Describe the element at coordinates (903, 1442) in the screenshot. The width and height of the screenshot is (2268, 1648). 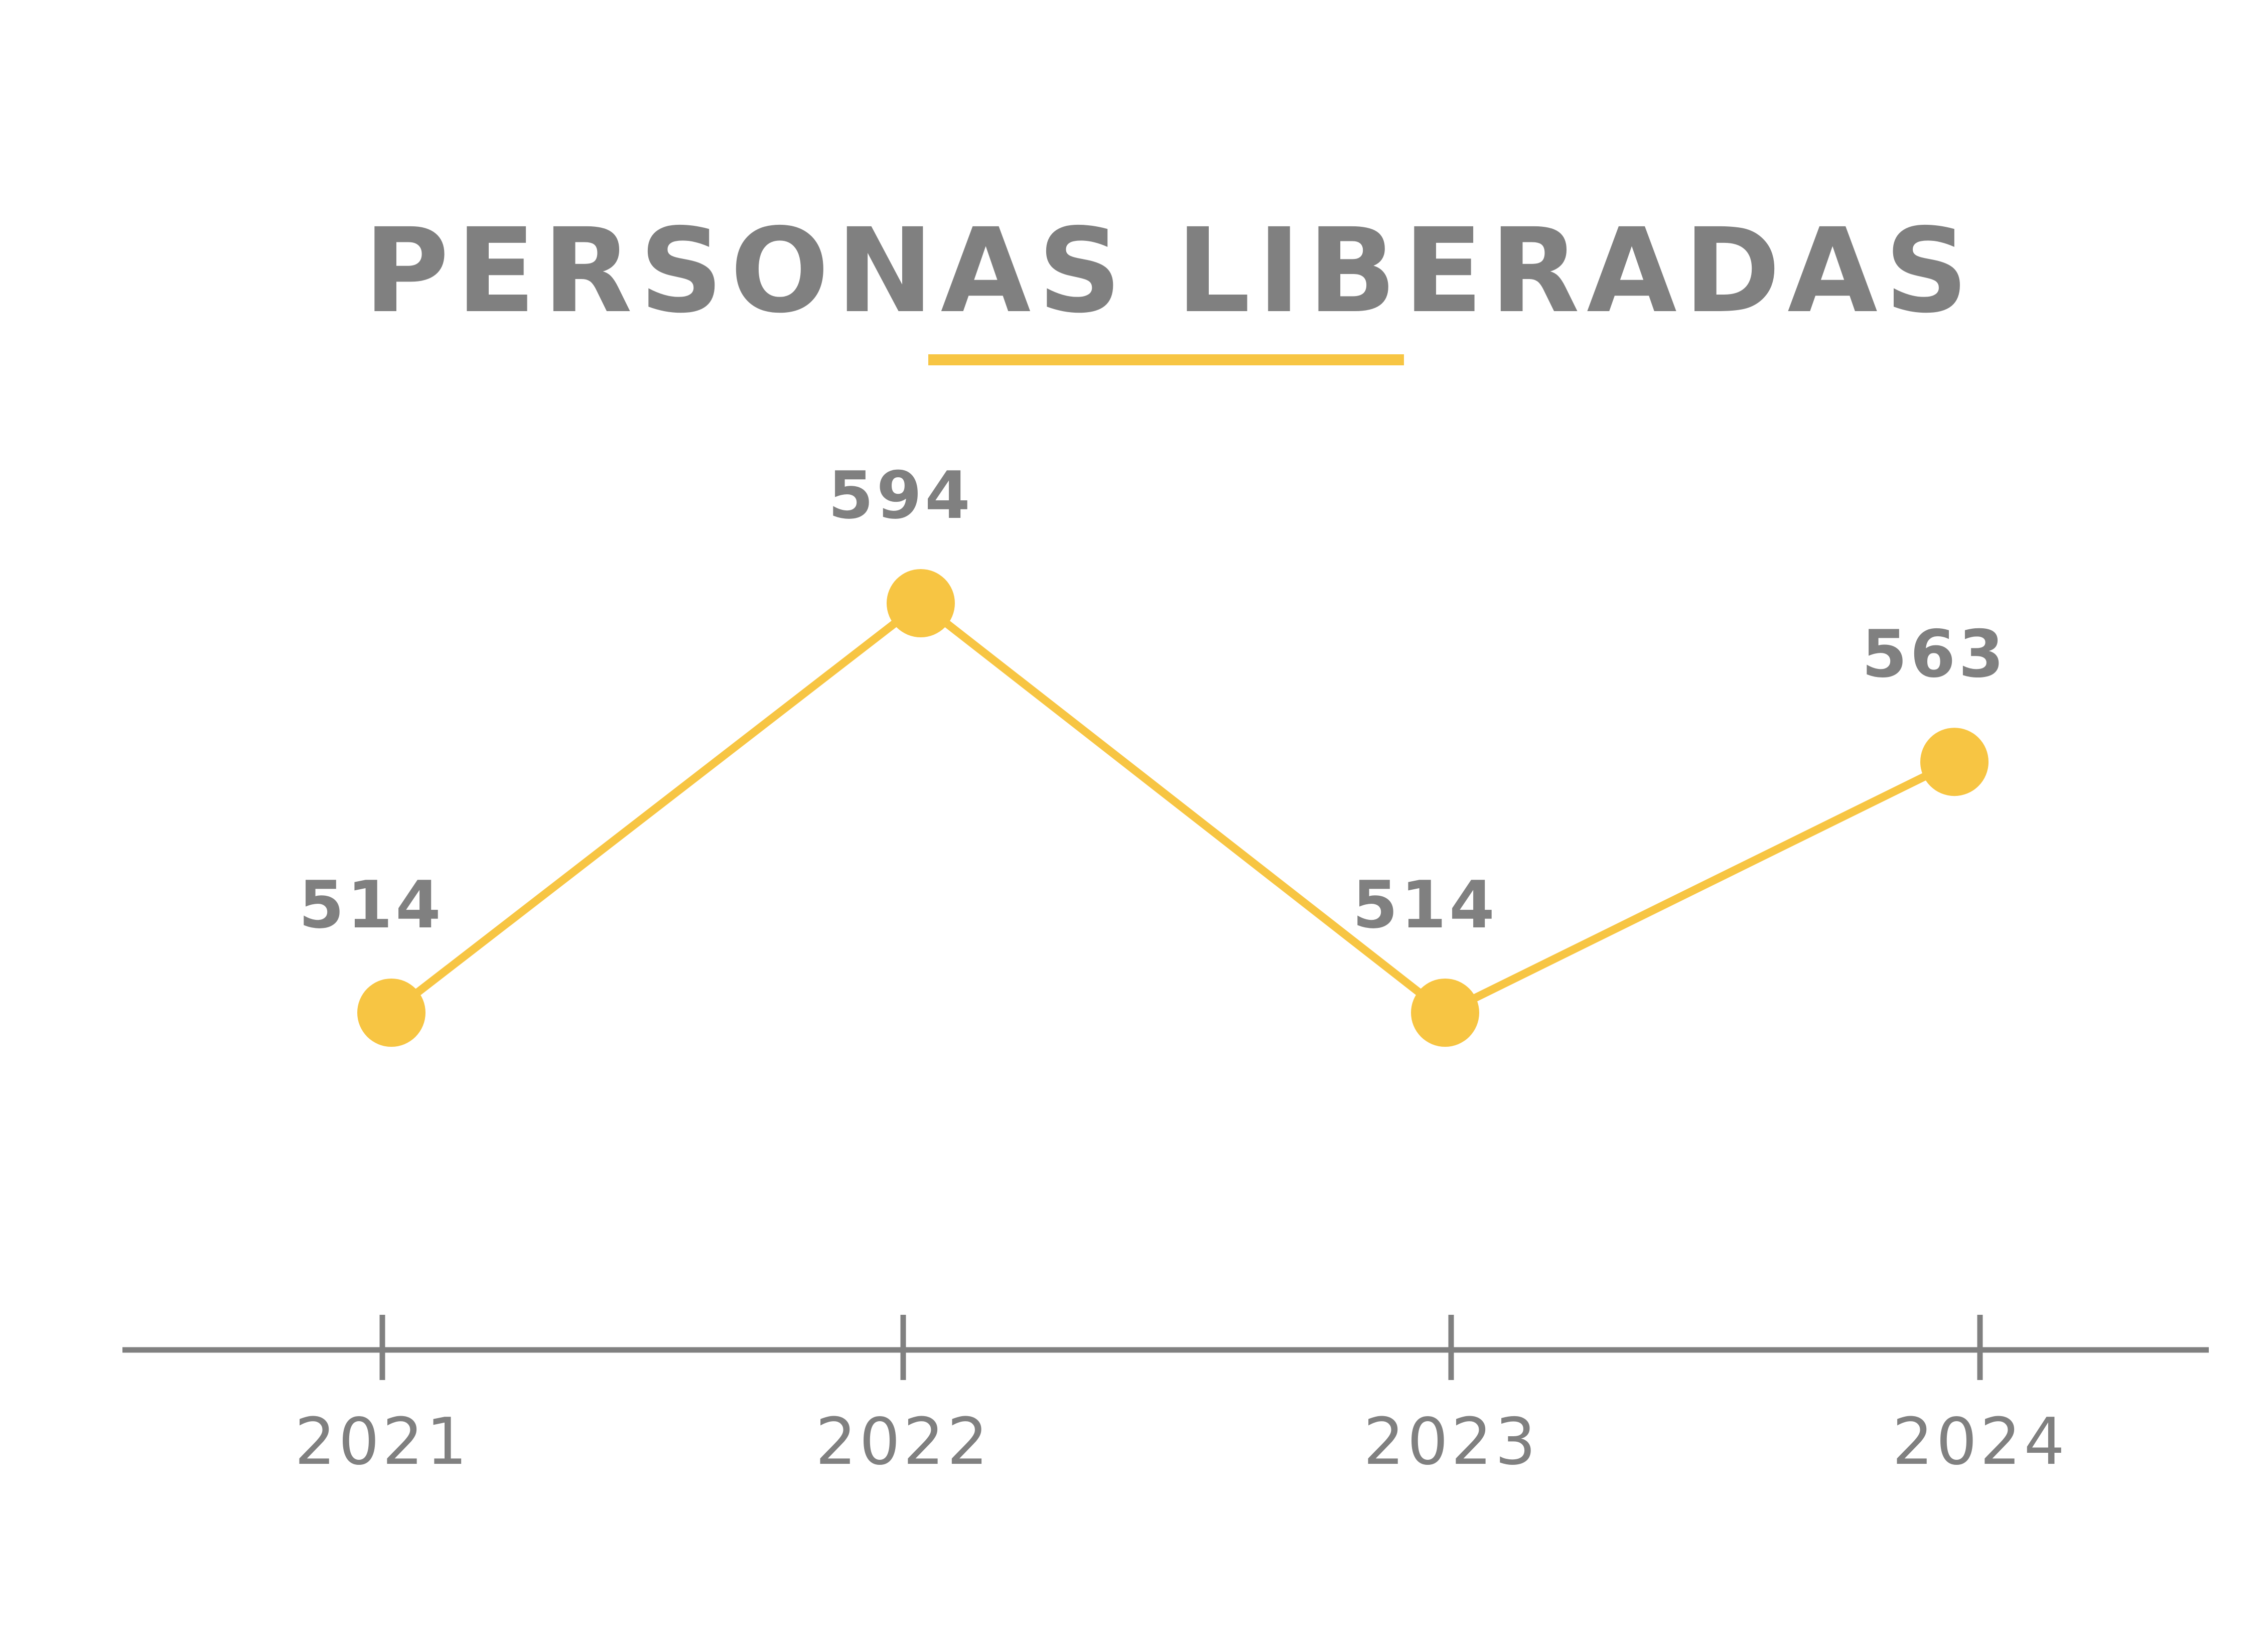
I see `x-tick-label: 2022` at that location.